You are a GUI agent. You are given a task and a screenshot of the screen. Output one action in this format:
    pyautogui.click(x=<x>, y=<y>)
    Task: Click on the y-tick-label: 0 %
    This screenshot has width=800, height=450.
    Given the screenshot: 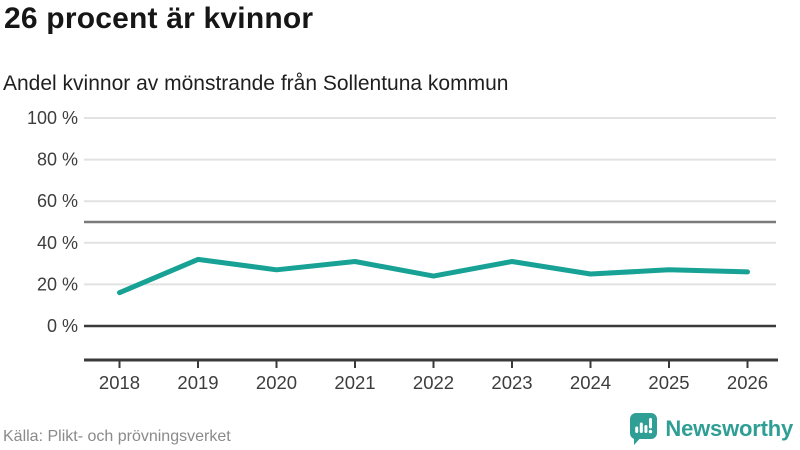 What is the action you would take?
    pyautogui.click(x=62, y=326)
    